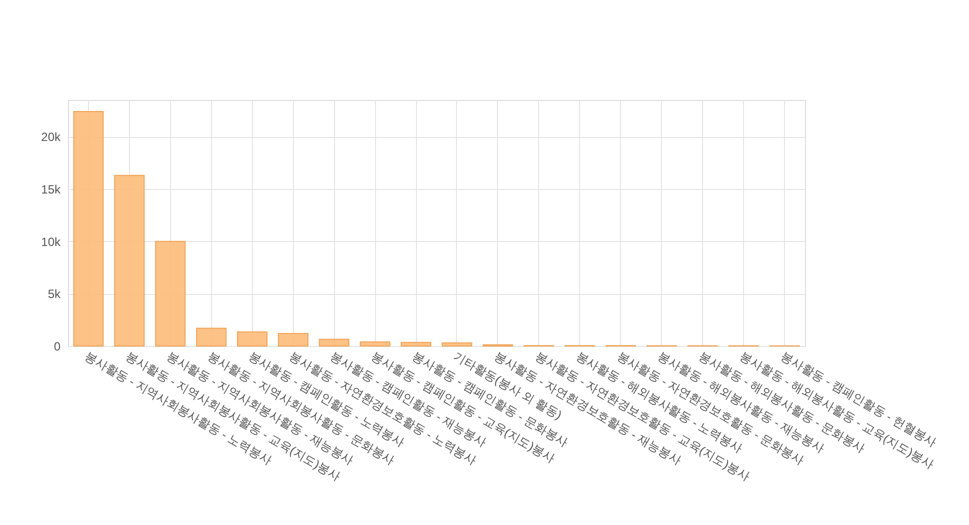 This screenshot has height=525, width=969. Describe the element at coordinates (55, 294) in the screenshot. I see `y-tick-label: 5k` at that location.